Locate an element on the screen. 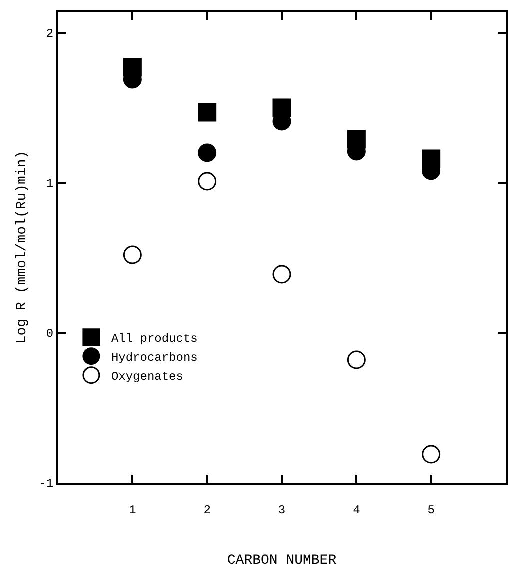 The image size is (510, 569). y-tick-label: 1 is located at coordinates (50, 184).